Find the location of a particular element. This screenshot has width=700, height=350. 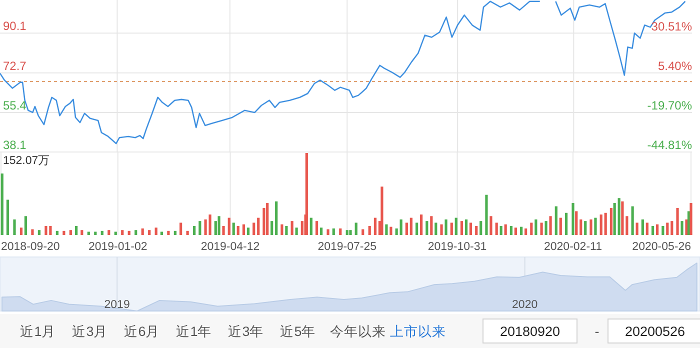

x-tick-label: 2018-09-20 is located at coordinates (30, 247).